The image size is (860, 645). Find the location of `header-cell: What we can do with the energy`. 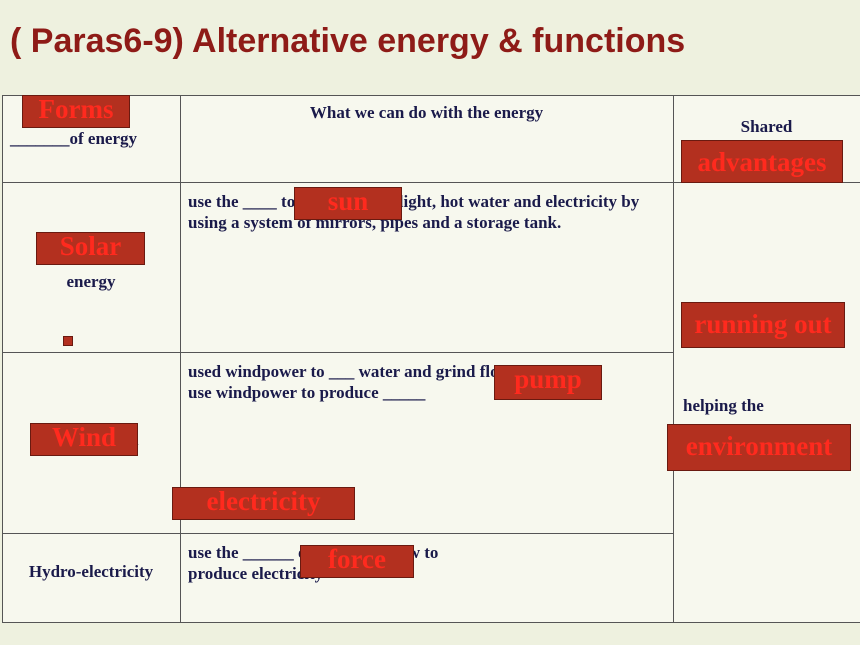

header-cell: What we can do with the energy is located at coordinates (426, 112).